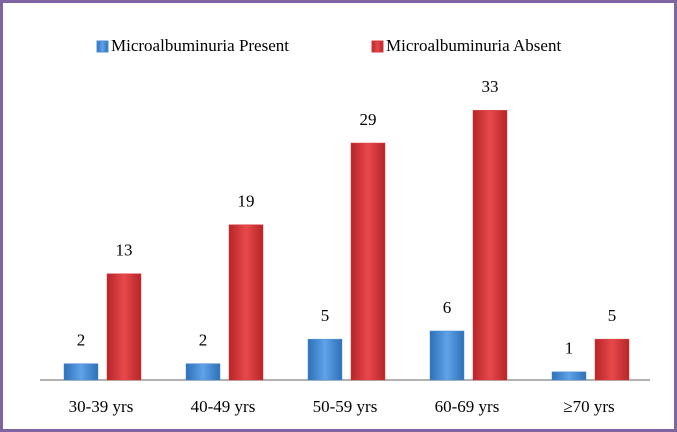 This screenshot has width=677, height=432. I want to click on x-tick-label: 50-59 yrs, so click(345, 406).